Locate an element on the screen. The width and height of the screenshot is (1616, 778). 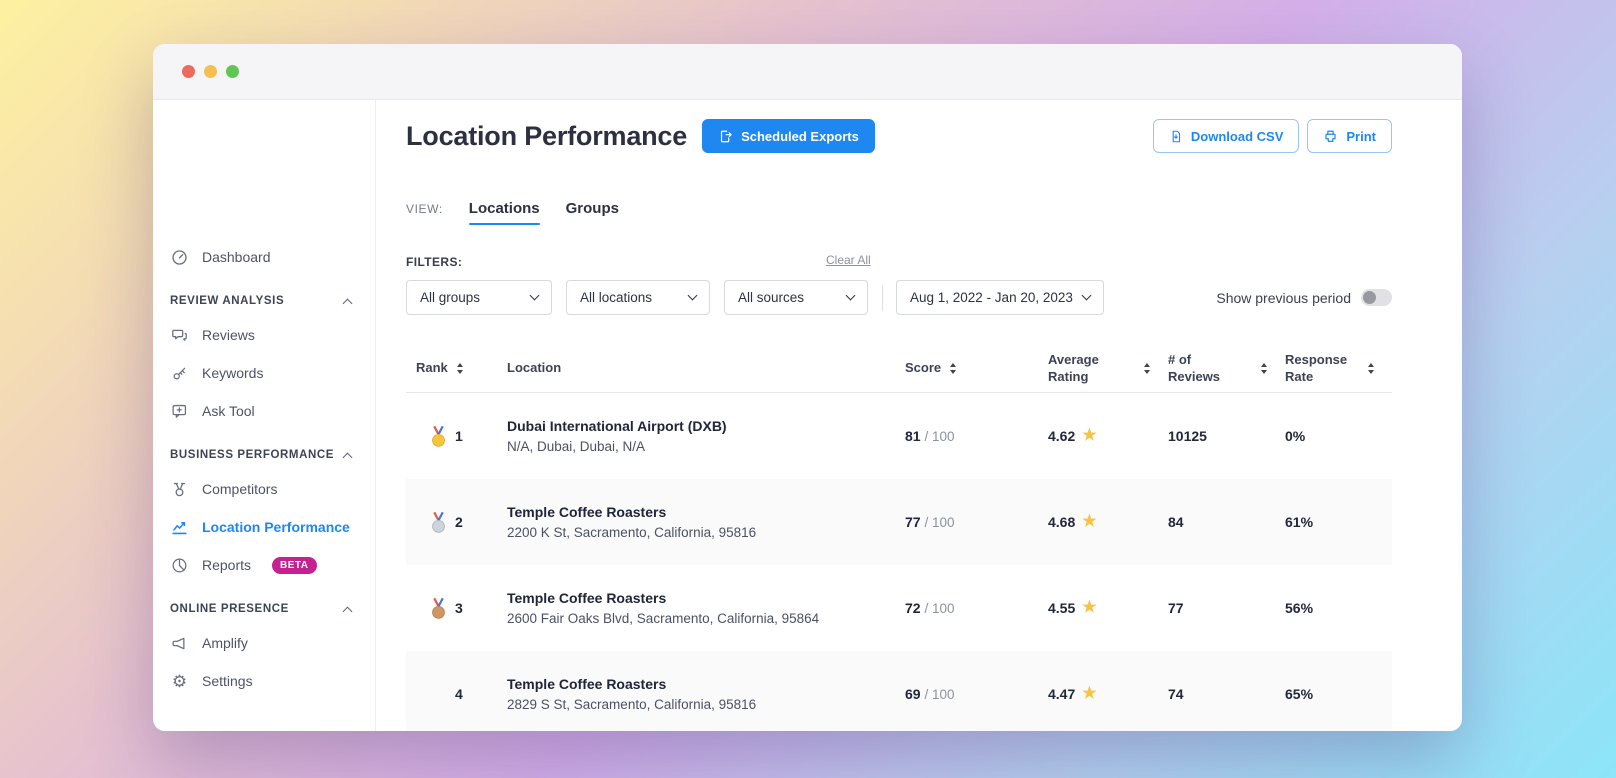
sidebar-item-settings: ⚙ Settings is located at coordinates (264, 681).